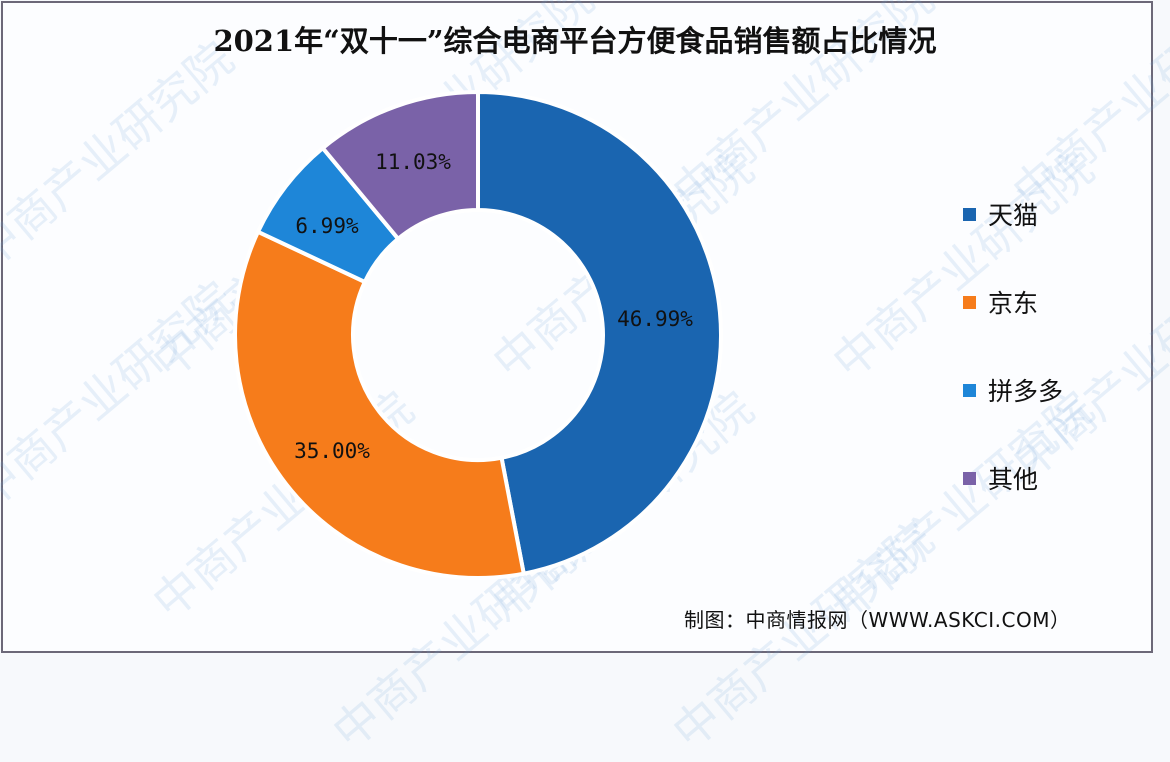 This screenshot has width=1170, height=762. Describe the element at coordinates (332, 451) in the screenshot. I see `slice-jd-label: 35.00%` at that location.